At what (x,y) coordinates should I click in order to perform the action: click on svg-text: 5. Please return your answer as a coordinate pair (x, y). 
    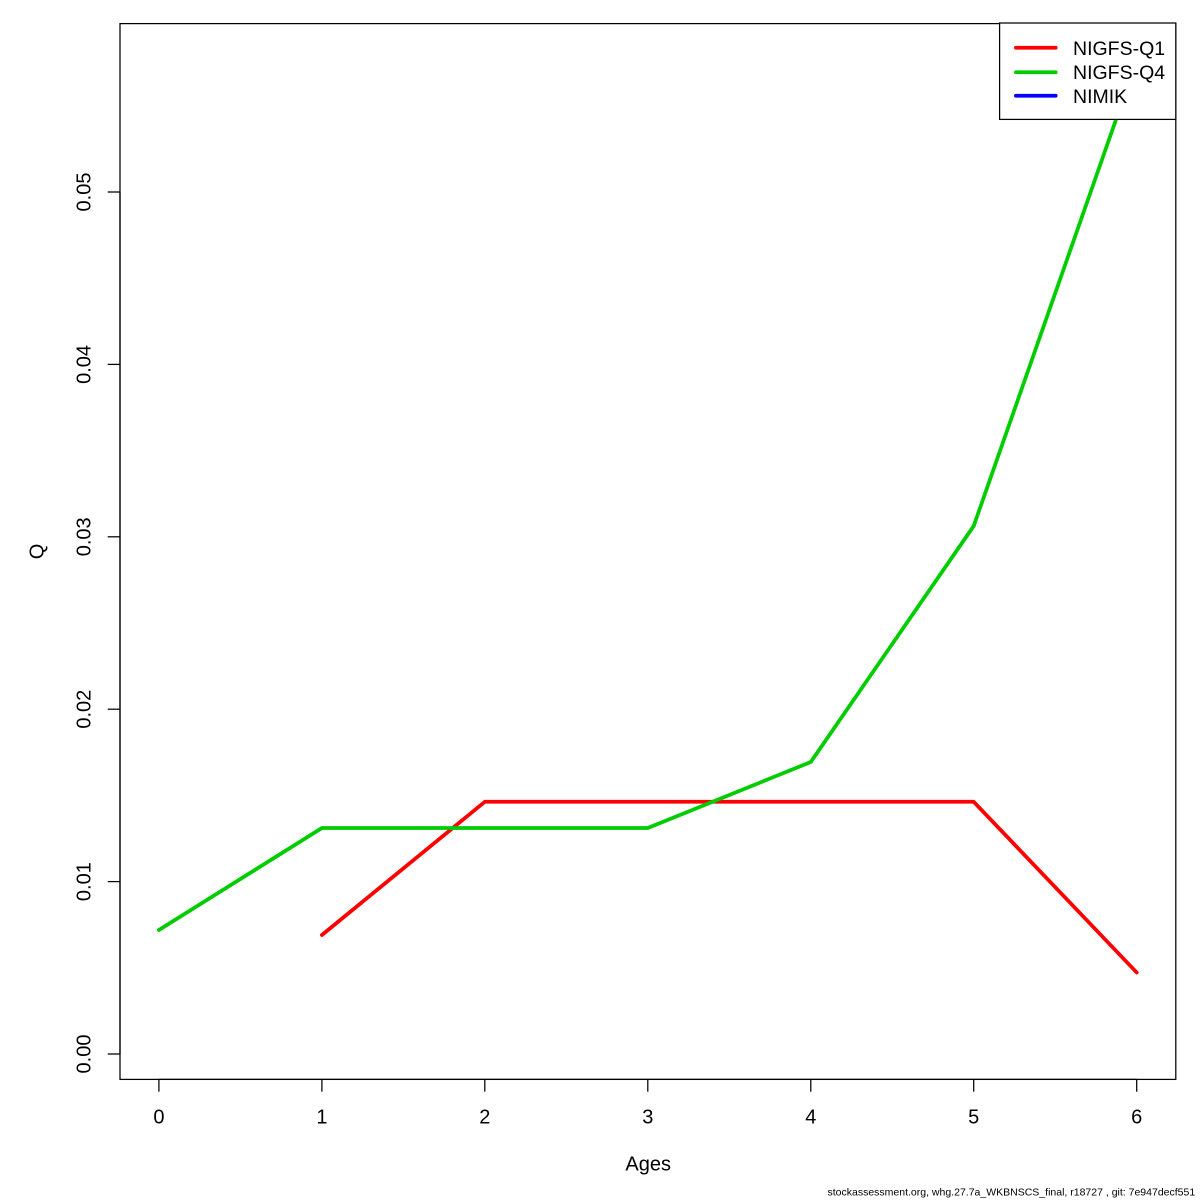
    Looking at the image, I should click on (973, 1117).